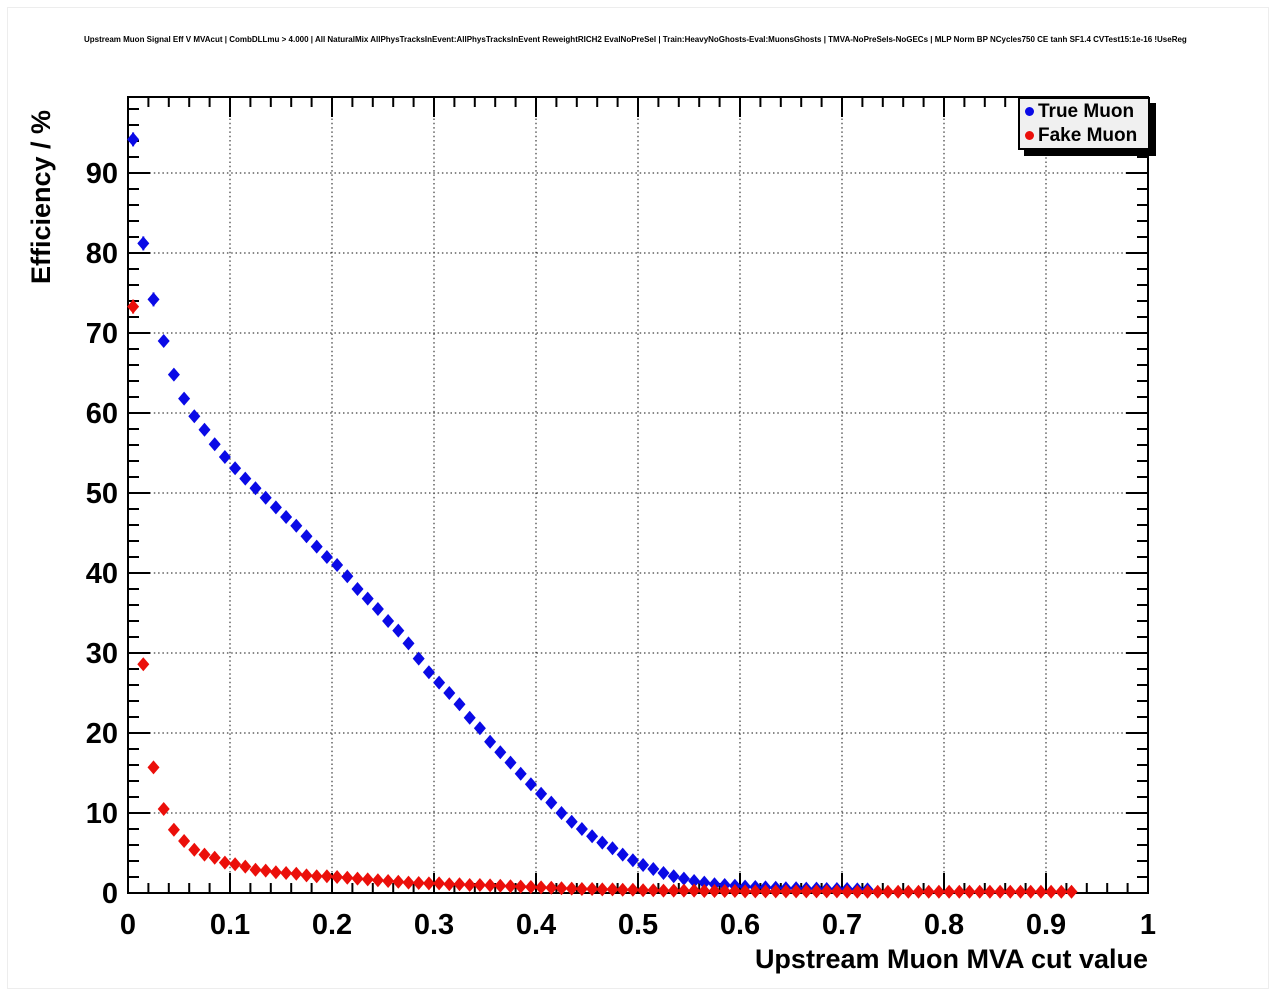  What do you see at coordinates (951, 959) in the screenshot?
I see `x-axis-title: Upstream Muon MVA cut value` at bounding box center [951, 959].